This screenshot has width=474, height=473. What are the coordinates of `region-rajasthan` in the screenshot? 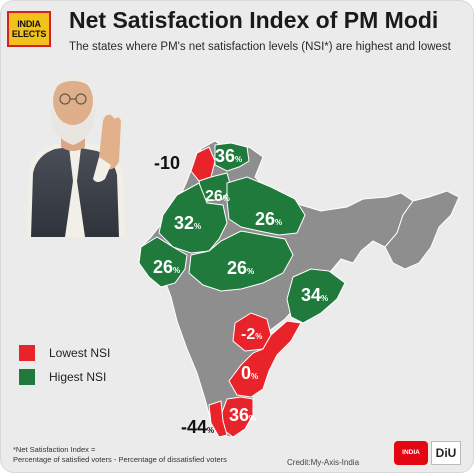 It's located at (193, 218).